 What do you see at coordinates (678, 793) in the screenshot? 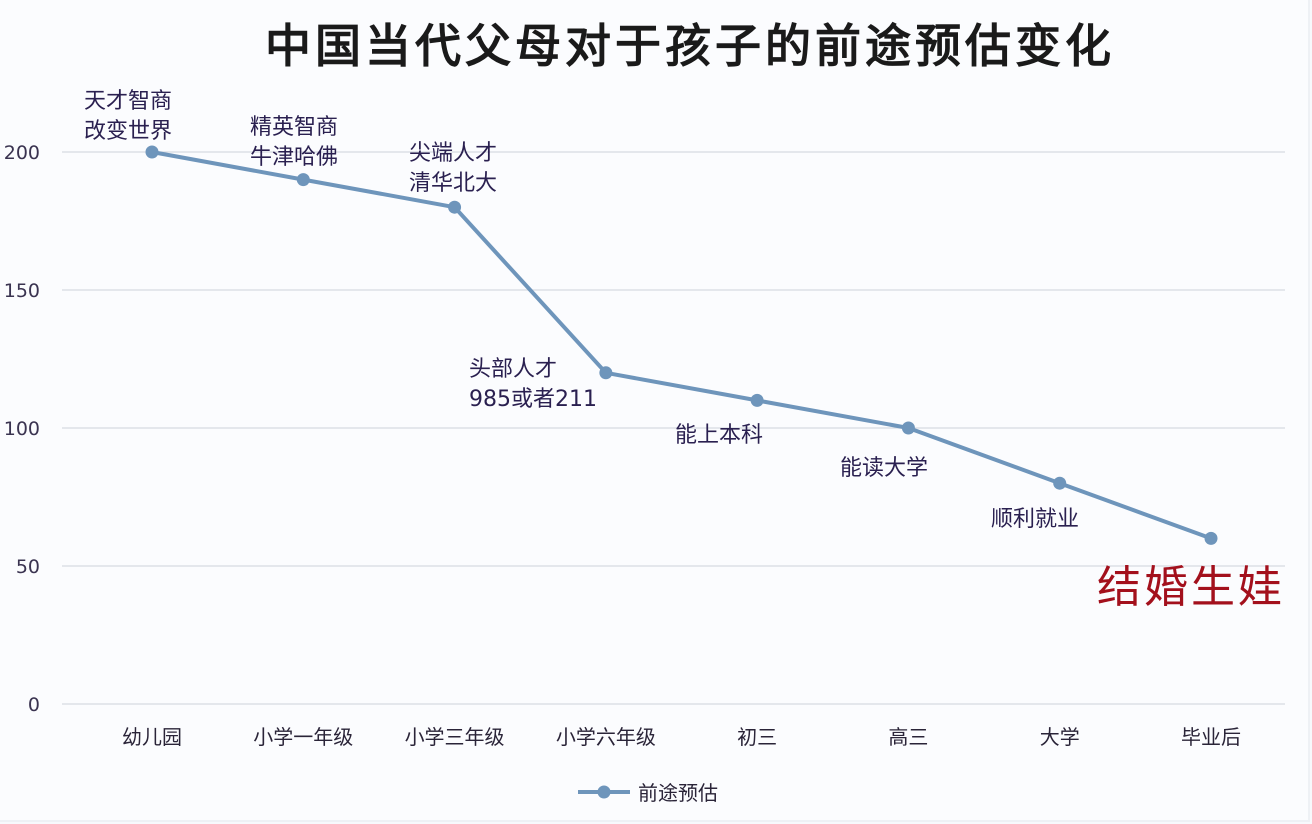
I see `legend-label: 前途预估` at bounding box center [678, 793].